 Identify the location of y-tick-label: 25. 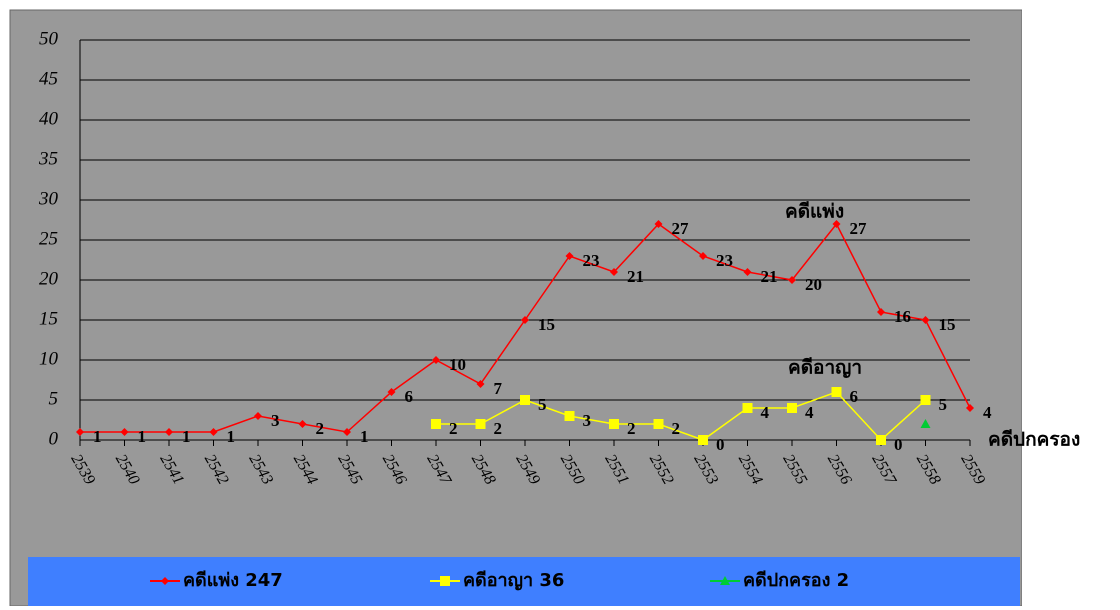
(48, 238).